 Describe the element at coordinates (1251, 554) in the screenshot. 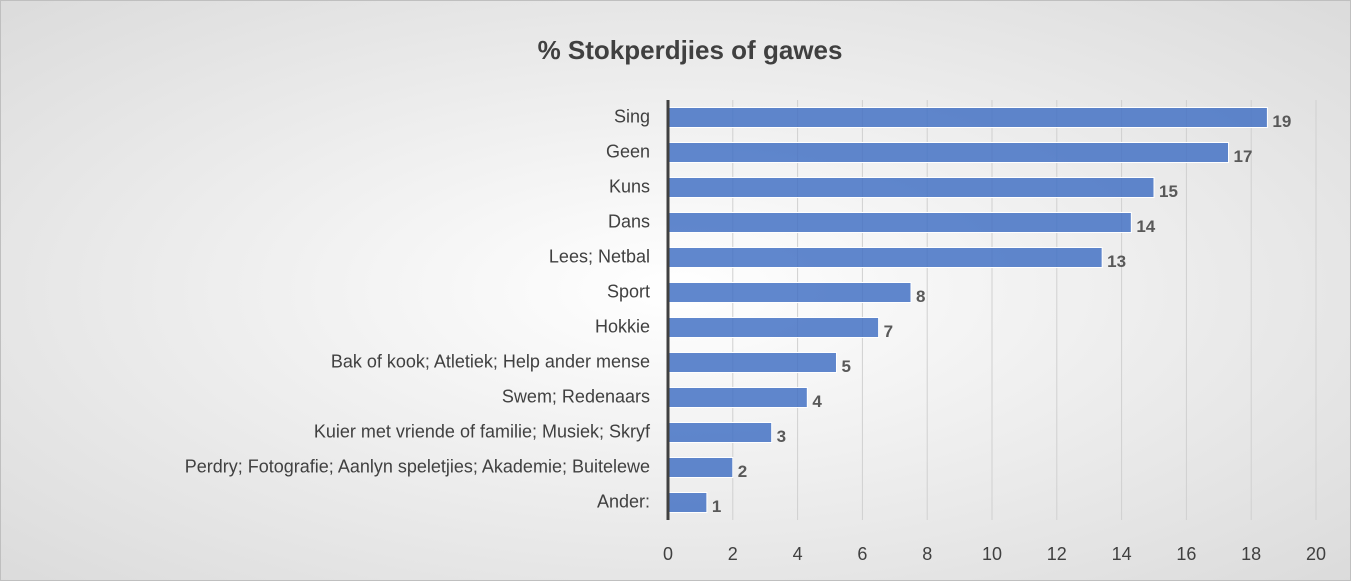

I see `x-tick-label: 18` at that location.